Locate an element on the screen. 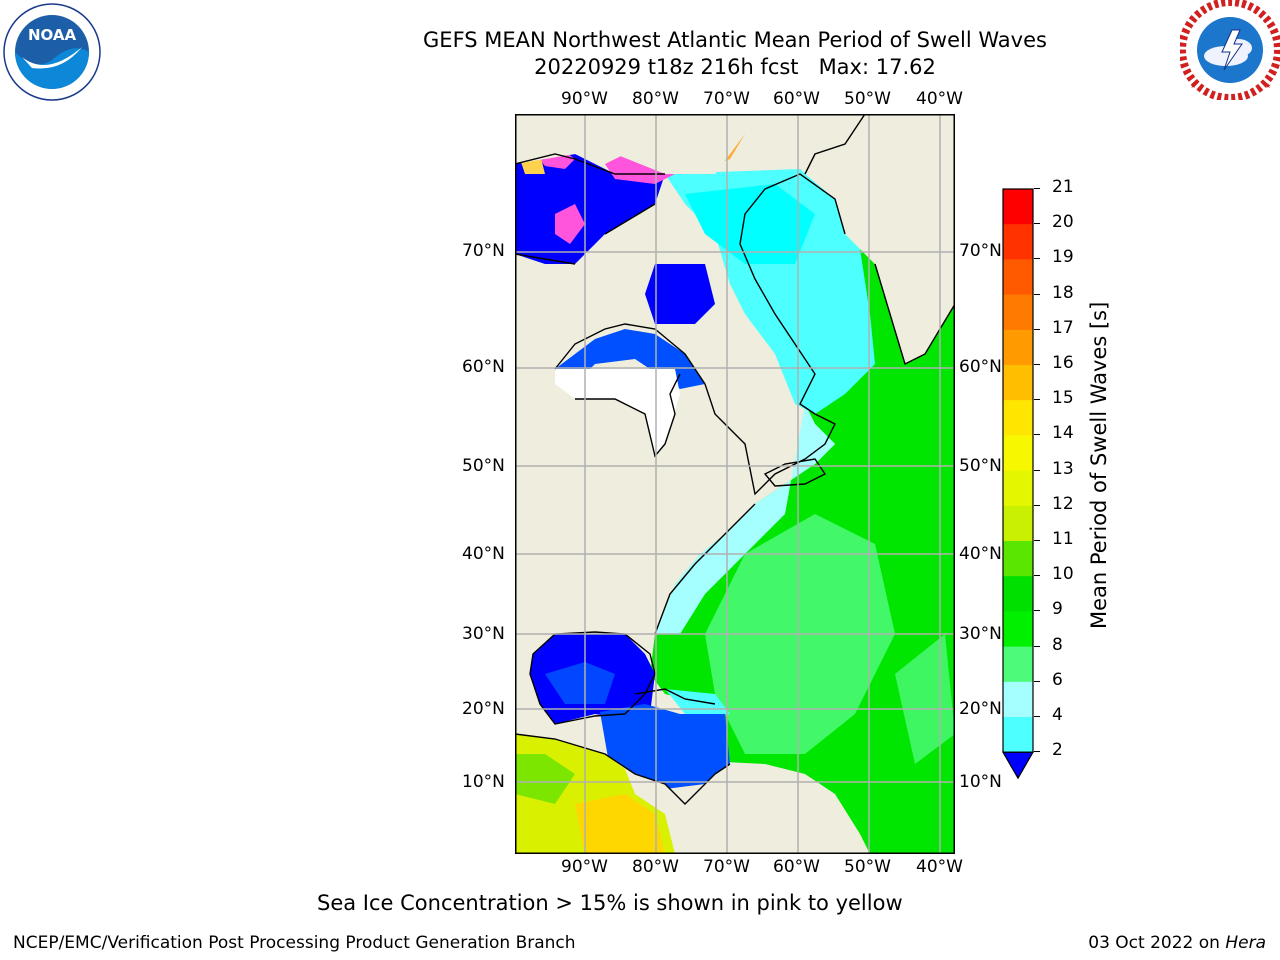 This screenshot has height=960, width=1280. colorbar-tick-label: 19 is located at coordinates (1063, 257).